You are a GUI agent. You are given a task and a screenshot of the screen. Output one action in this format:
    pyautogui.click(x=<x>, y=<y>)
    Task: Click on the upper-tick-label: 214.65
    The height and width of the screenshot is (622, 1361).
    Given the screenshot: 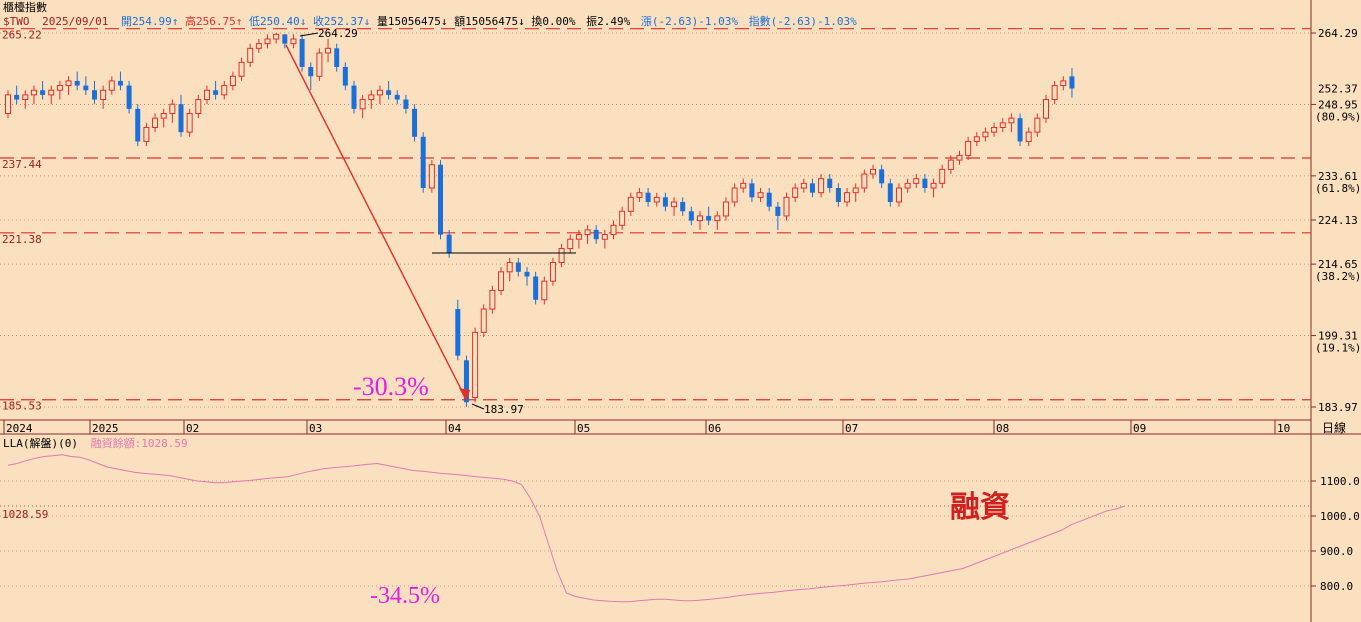 What is the action you would take?
    pyautogui.click(x=1338, y=264)
    